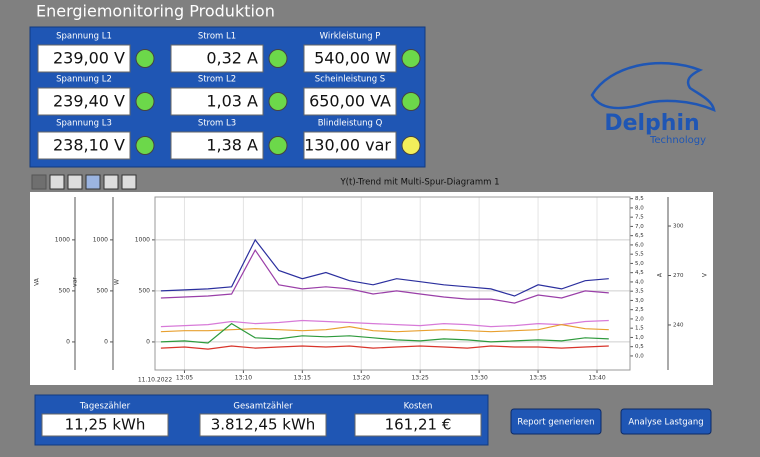 The height and width of the screenshot is (457, 760). Describe the element at coordinates (537, 378) in the screenshot. I see `x-tick-label: 13:35` at that location.